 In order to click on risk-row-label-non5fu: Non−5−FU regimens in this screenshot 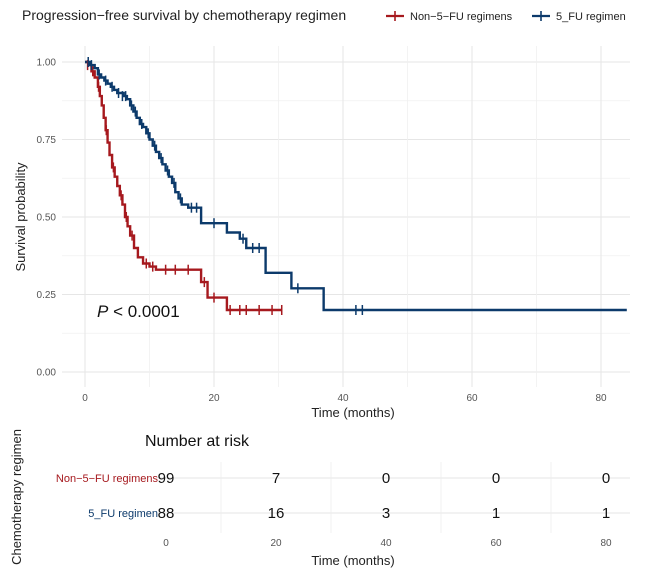, I will do `click(107, 479)`.